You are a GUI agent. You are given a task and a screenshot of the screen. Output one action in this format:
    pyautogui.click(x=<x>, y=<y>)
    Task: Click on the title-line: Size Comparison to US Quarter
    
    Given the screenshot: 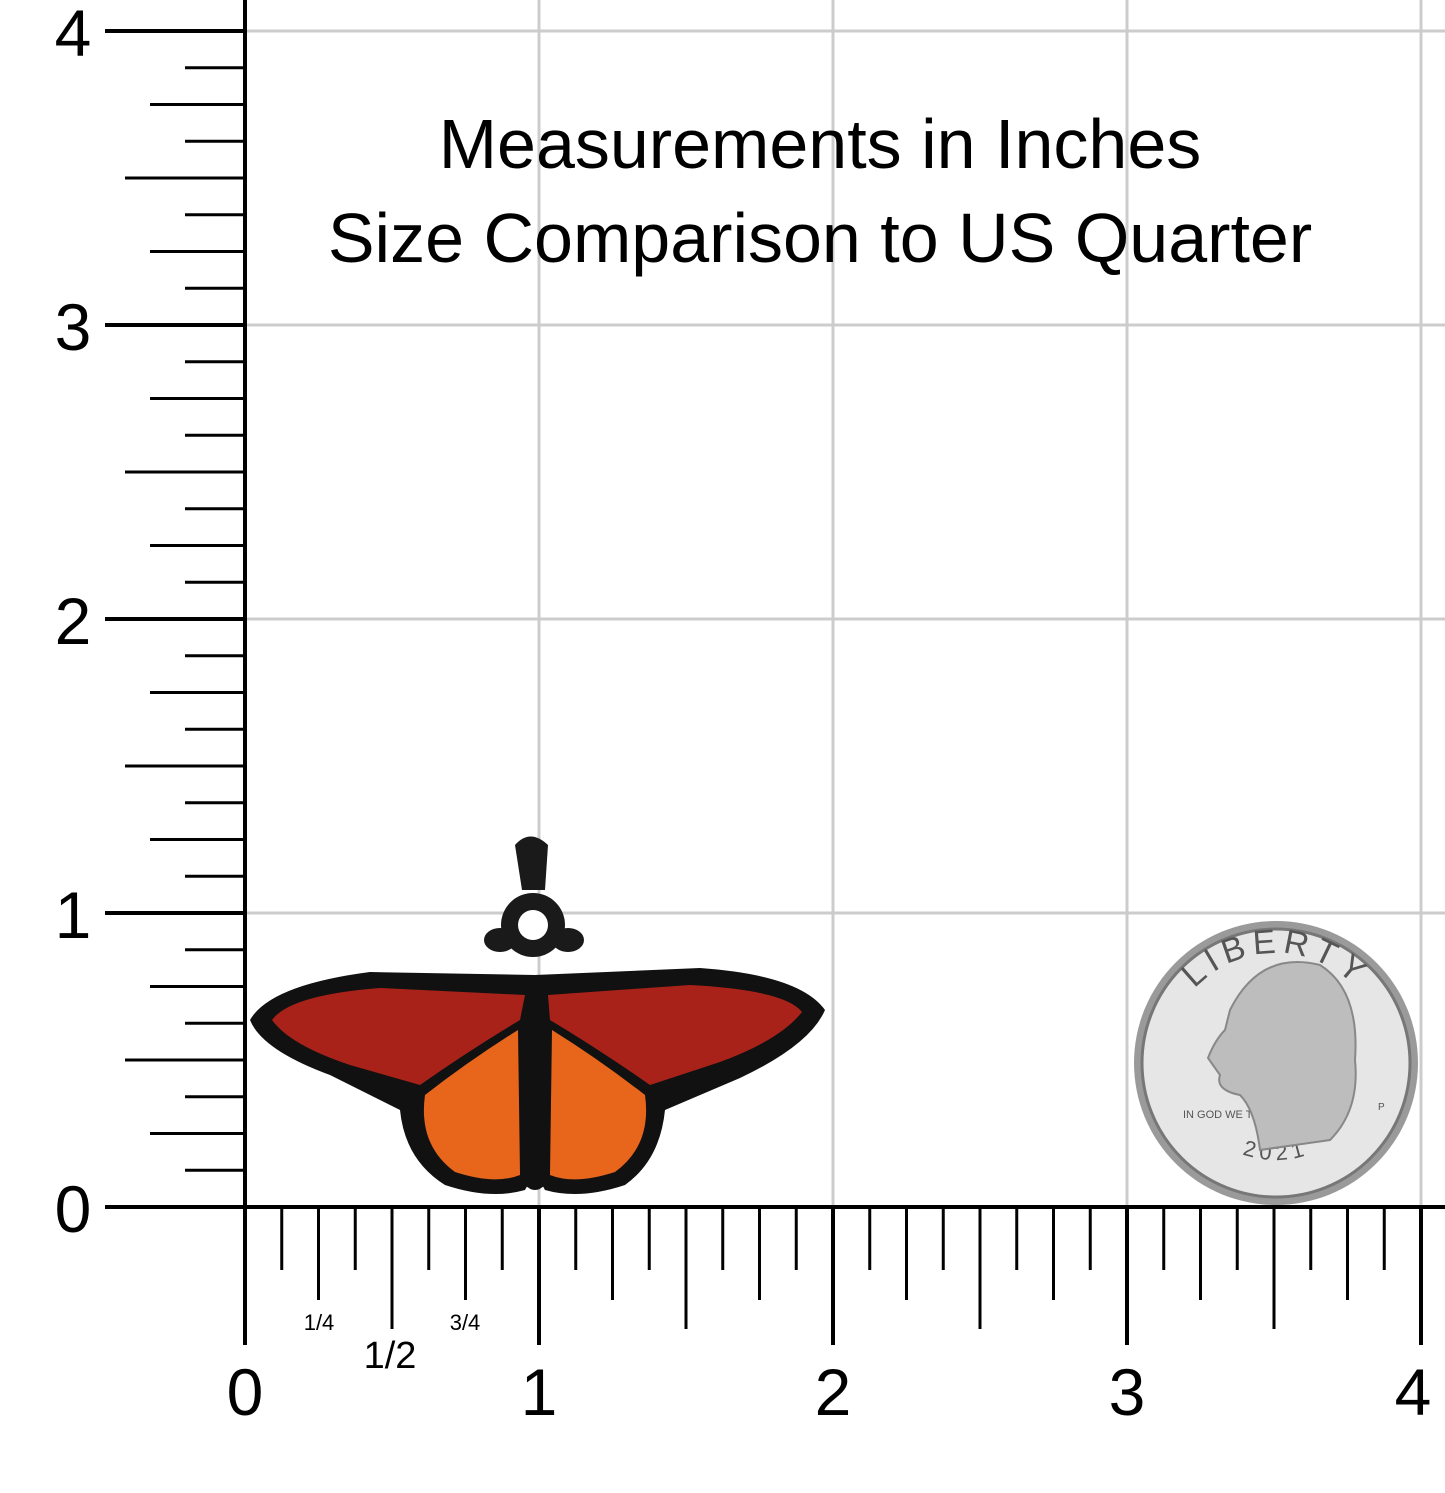 What is the action you would take?
    pyautogui.click(x=820, y=238)
    